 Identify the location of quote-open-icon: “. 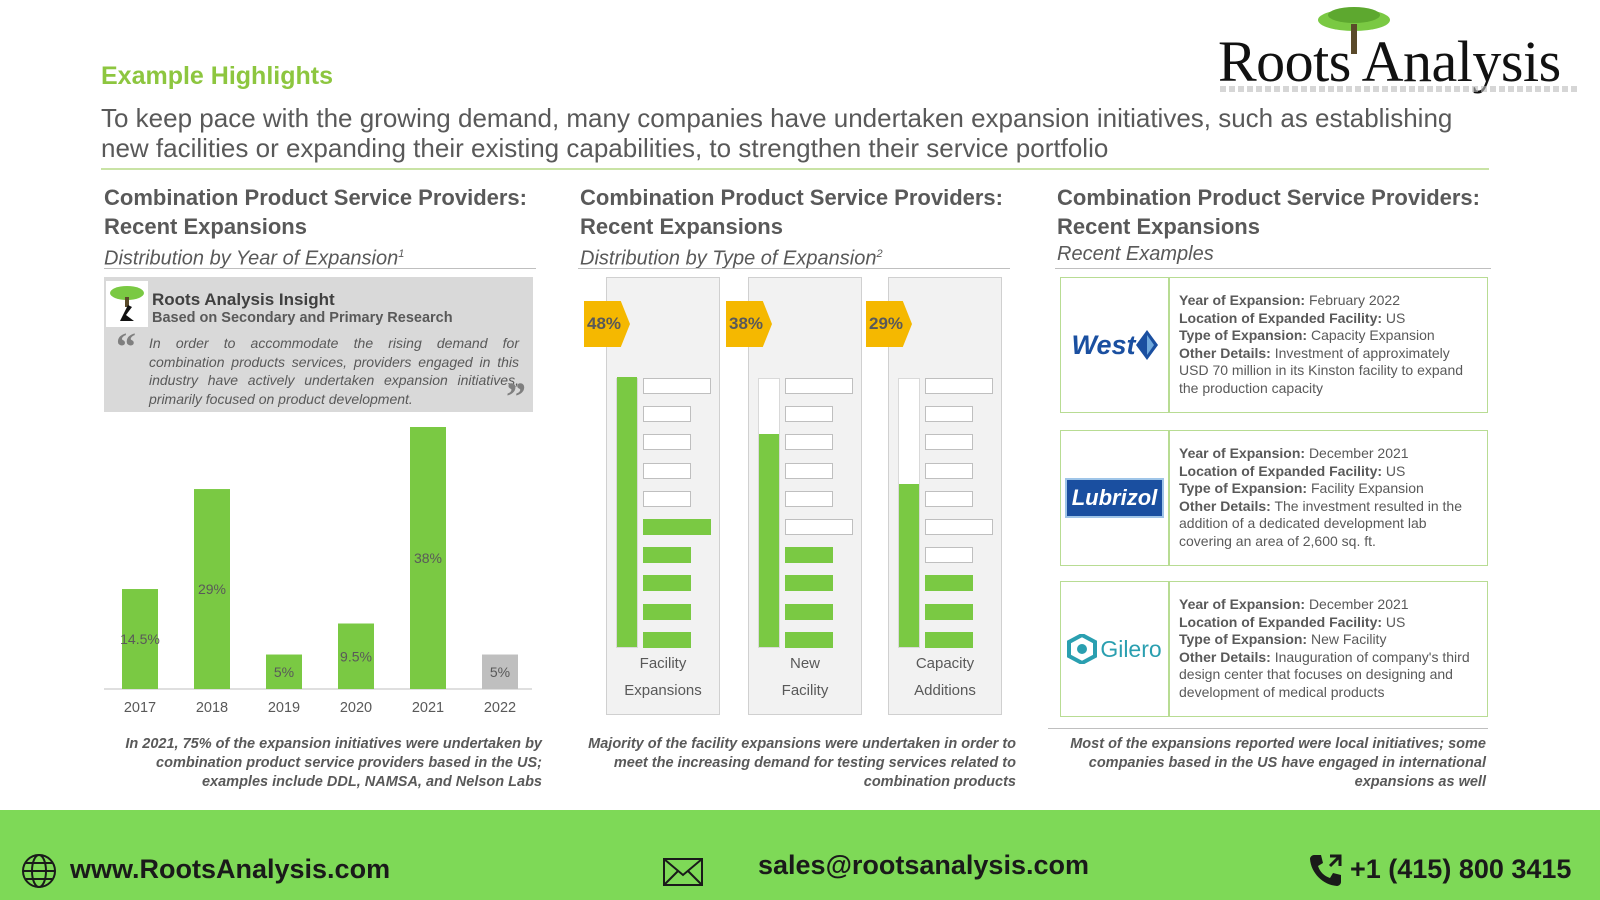
(126, 346).